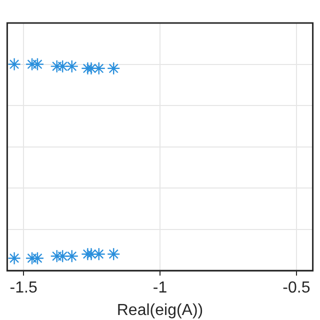 Image resolution: width=320 pixels, height=320 pixels. Describe the element at coordinates (160, 288) in the screenshot. I see `x-tick-label: -1` at that location.